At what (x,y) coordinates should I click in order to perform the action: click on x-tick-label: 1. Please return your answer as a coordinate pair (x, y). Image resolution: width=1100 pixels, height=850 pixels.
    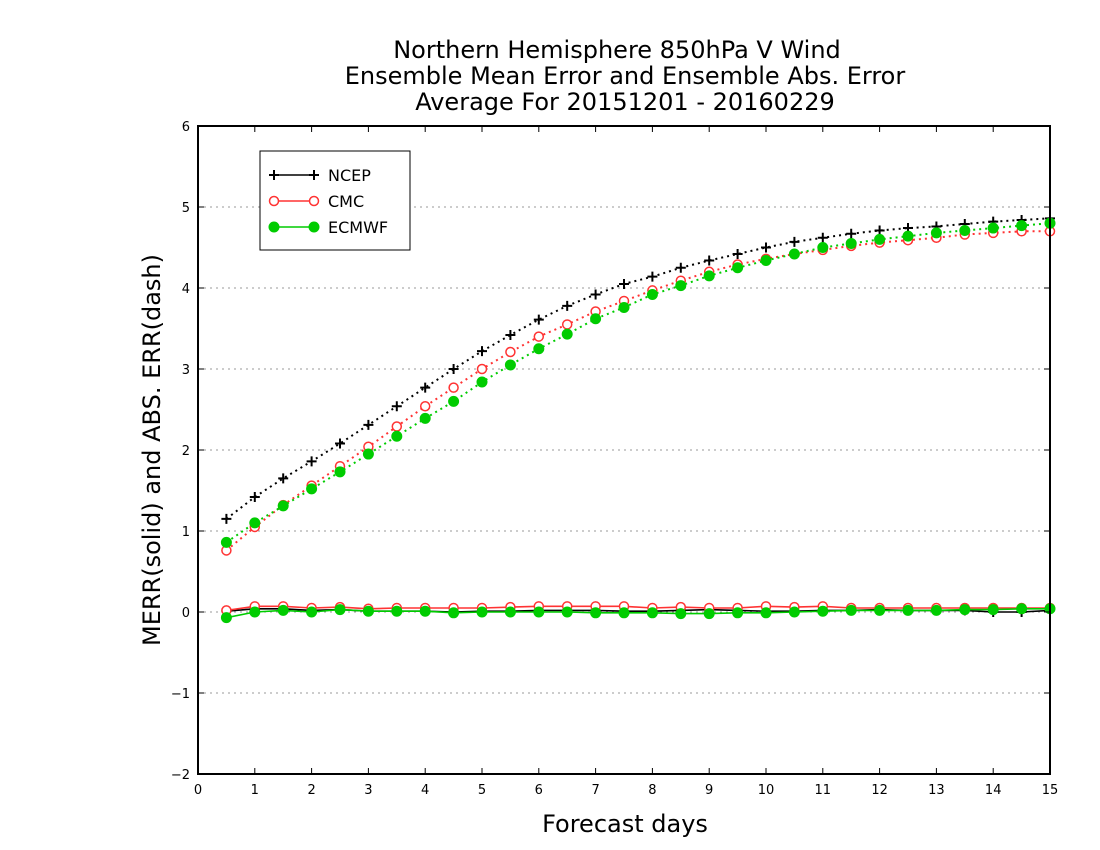
    Looking at the image, I should click on (255, 790).